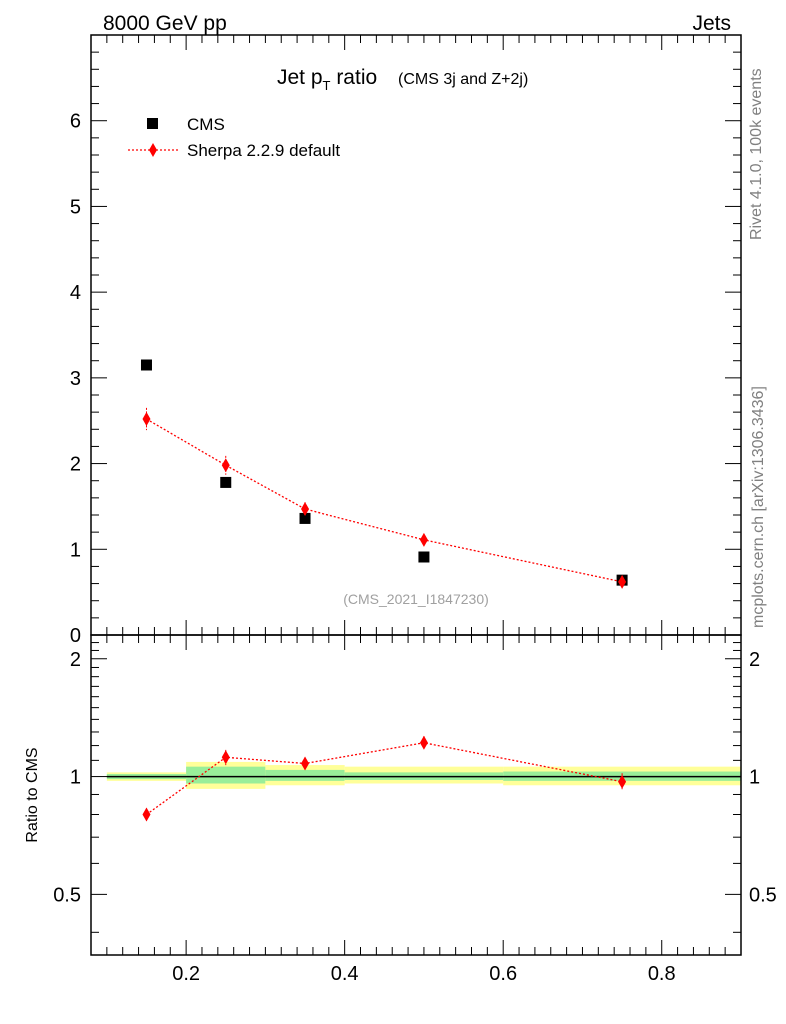 Image resolution: width=786 pixels, height=1024 pixels. Describe the element at coordinates (234, 137) in the screenshot. I see `legend: CMS Sherpa 2.2.9 default` at that location.